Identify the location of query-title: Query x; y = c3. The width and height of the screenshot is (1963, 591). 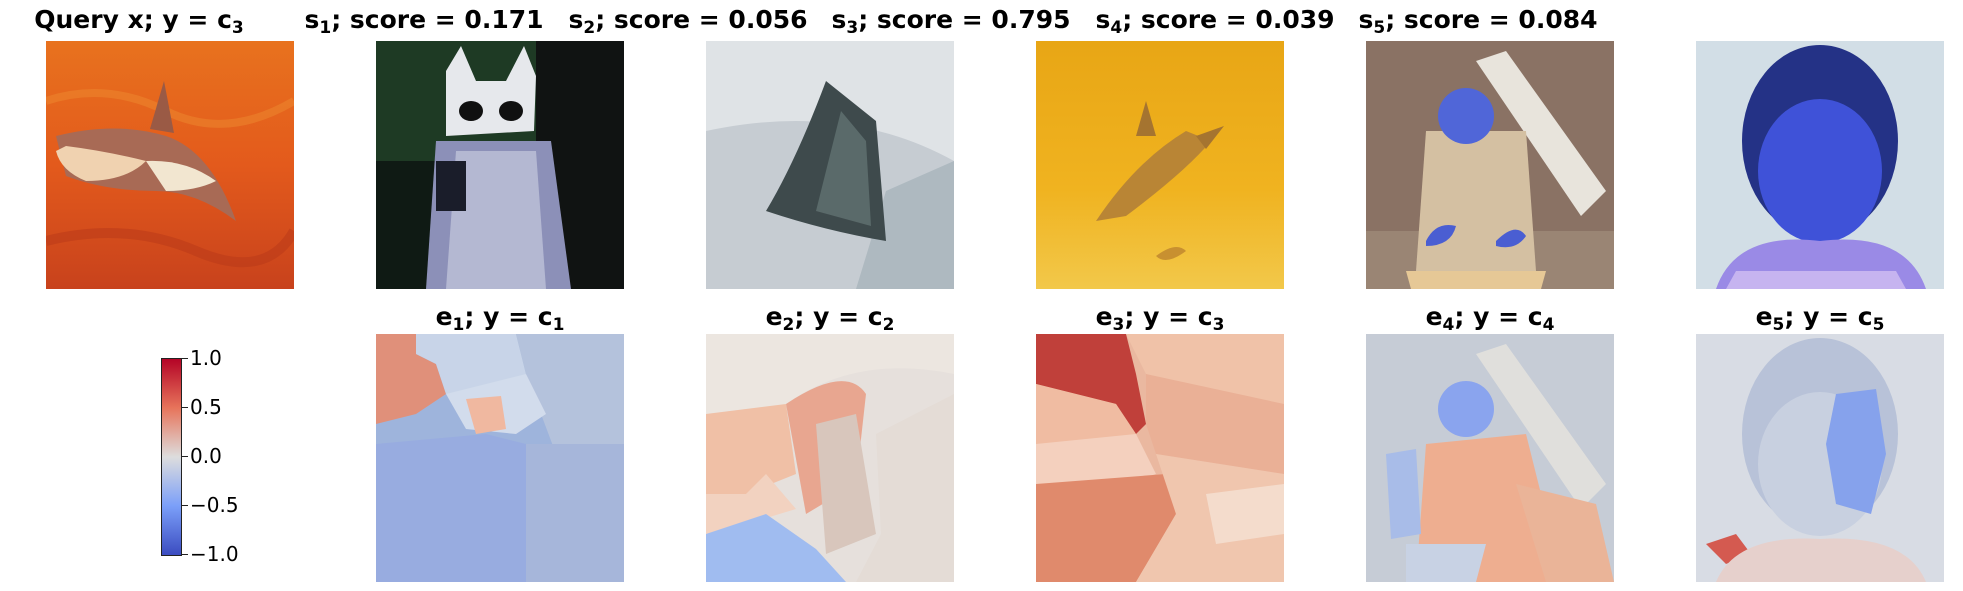
(144, 21).